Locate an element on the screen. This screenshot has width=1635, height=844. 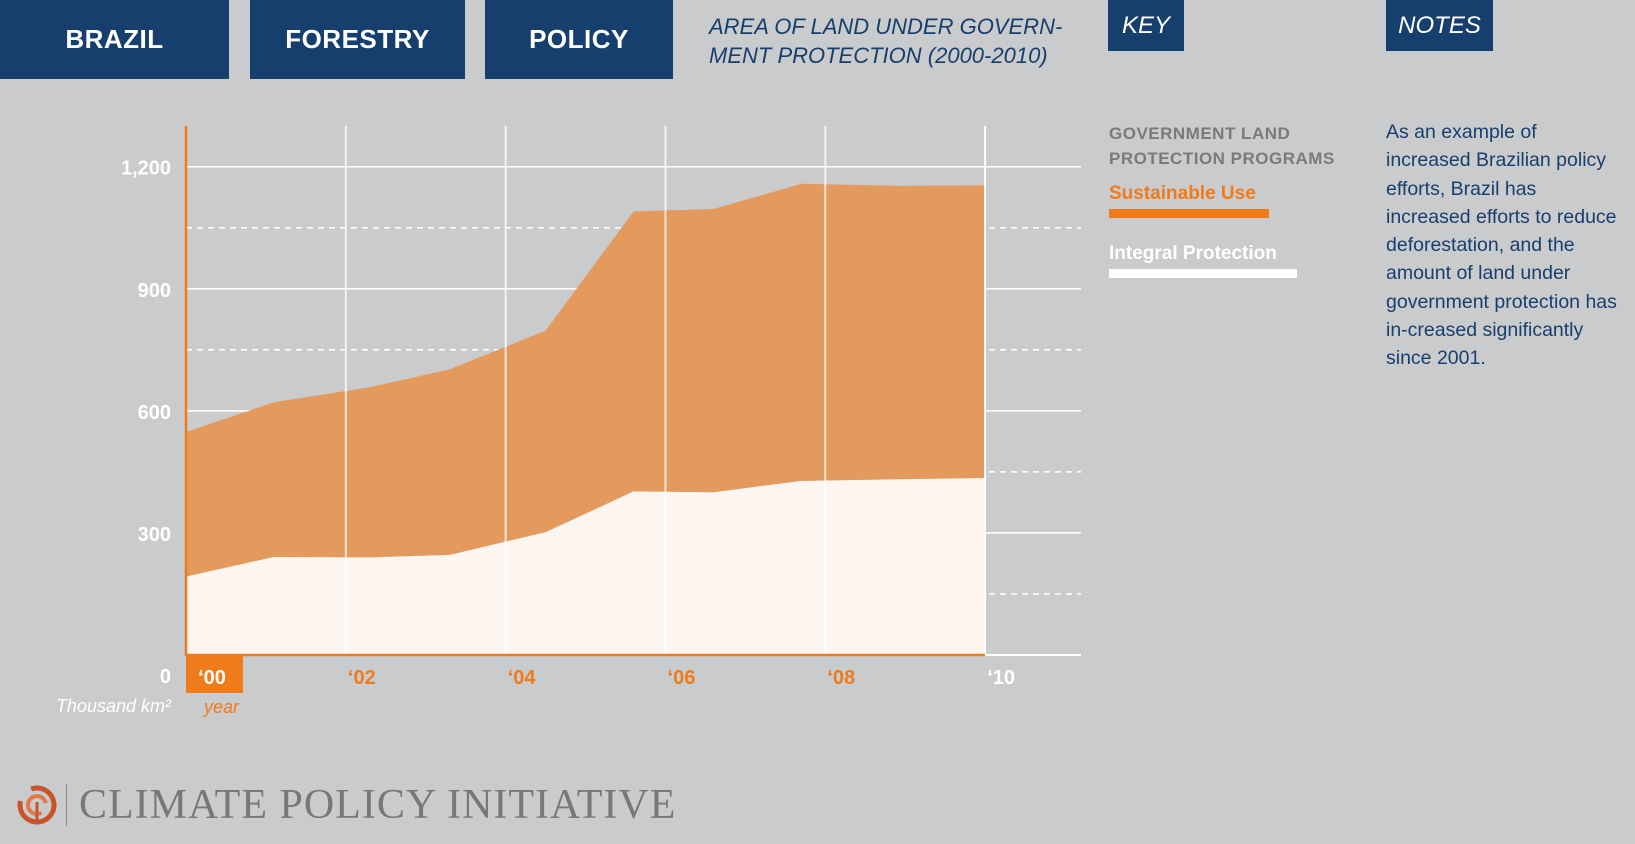
key-item-label: Sustainable Use is located at coordinates (1182, 193).